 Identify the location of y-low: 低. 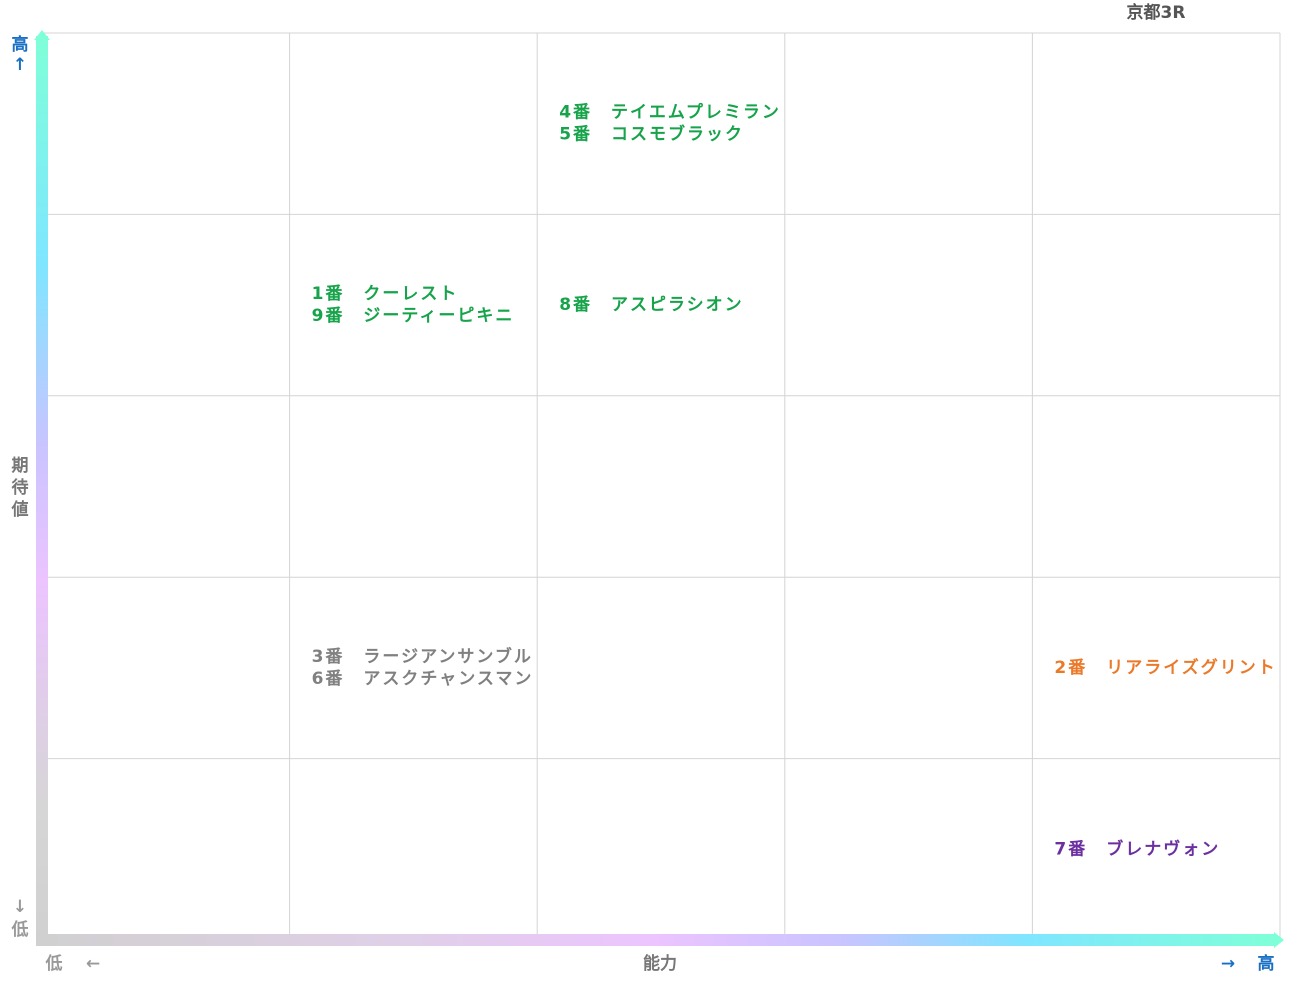
(20, 929).